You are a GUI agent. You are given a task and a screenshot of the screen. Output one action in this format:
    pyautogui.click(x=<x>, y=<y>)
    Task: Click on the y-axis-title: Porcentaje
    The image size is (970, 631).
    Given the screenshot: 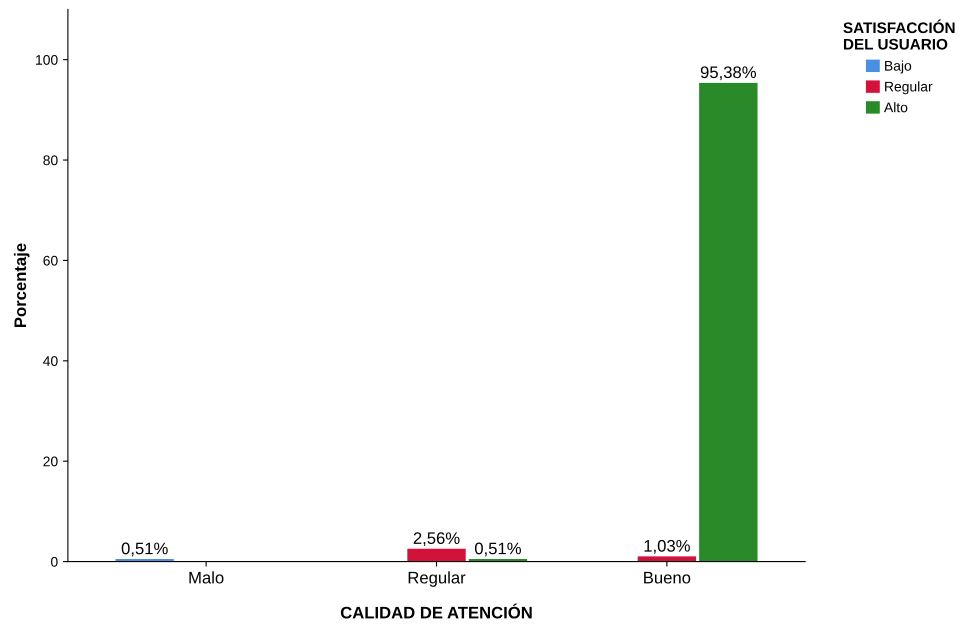 What is the action you would take?
    pyautogui.click(x=22, y=285)
    